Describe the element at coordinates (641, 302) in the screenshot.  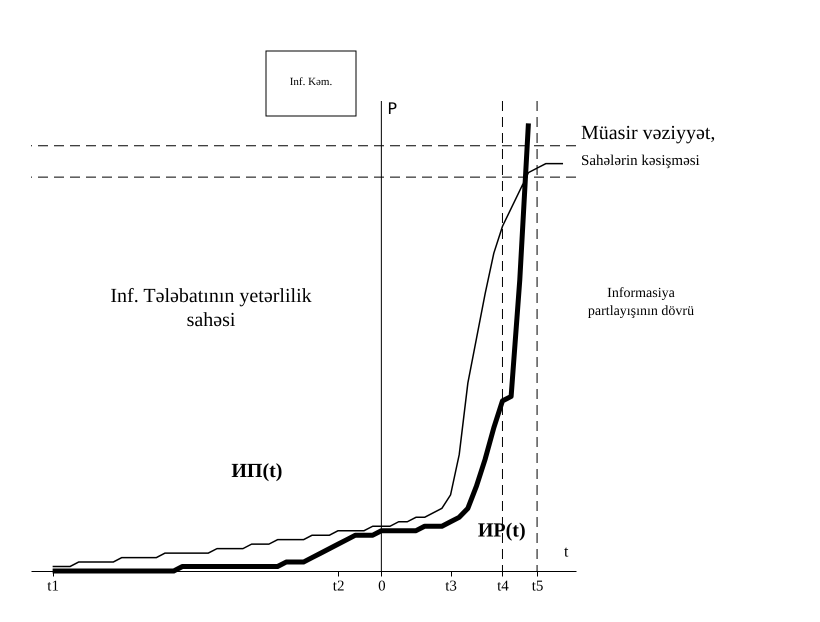
I see `text: Informasiya partlayışının dövrü` at that location.